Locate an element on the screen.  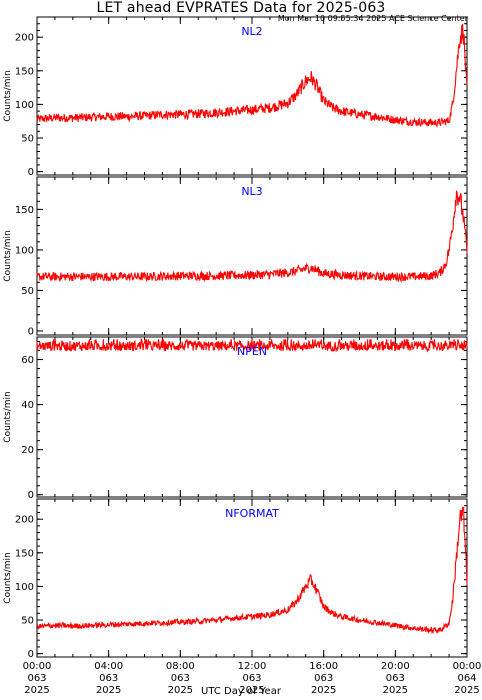
y-tick-label: 60 is located at coordinates (27, 360).